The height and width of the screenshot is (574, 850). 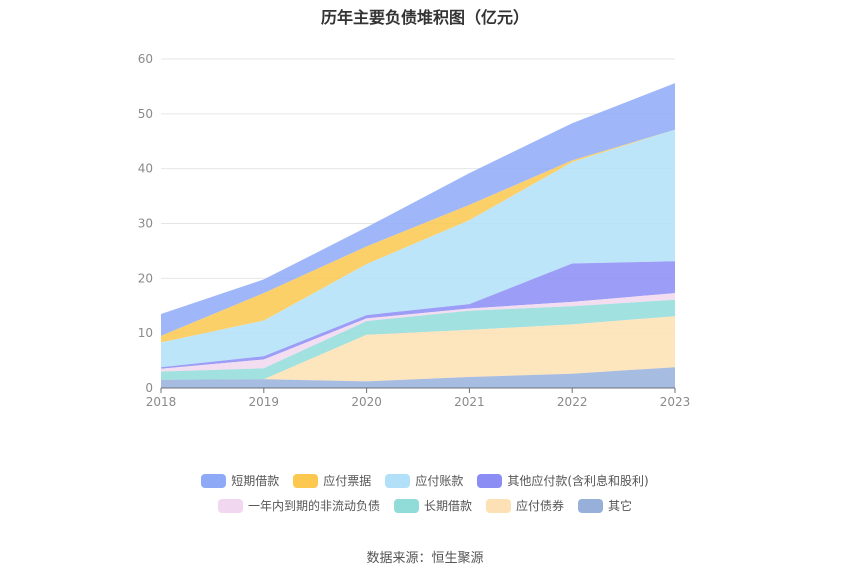 What do you see at coordinates (424, 17) in the screenshot?
I see `chart-title: 历年主要负债堆积图（亿元）` at bounding box center [424, 17].